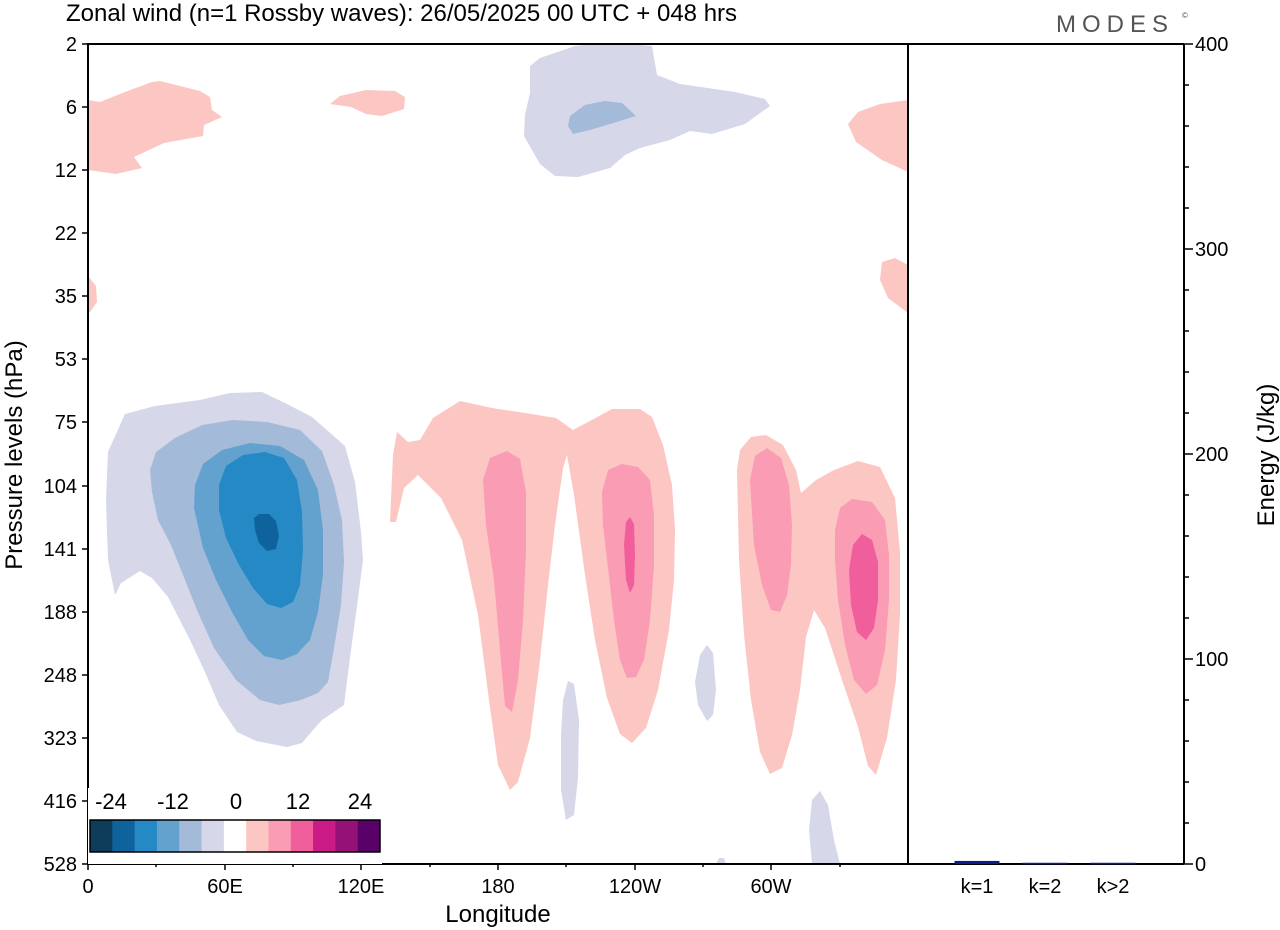  What do you see at coordinates (66, 234) in the screenshot?
I see `y-tick-label: 22` at bounding box center [66, 234].